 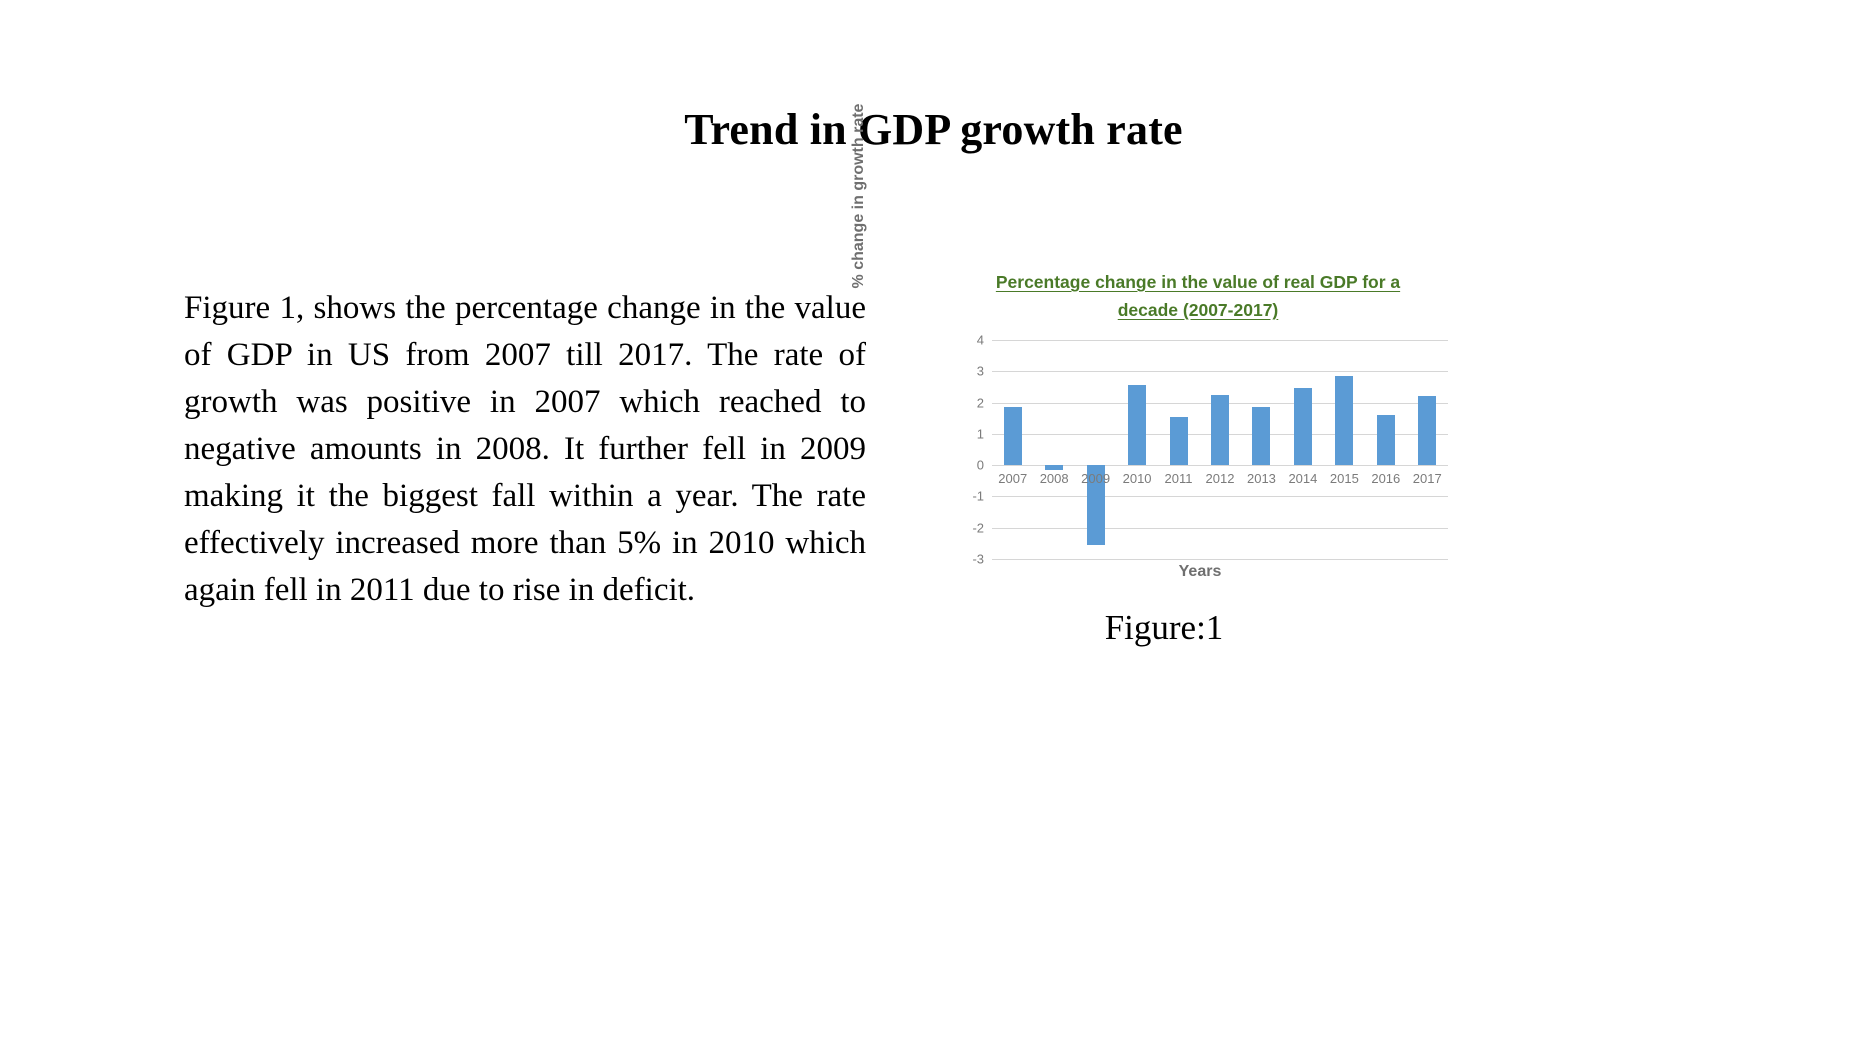 What do you see at coordinates (1096, 479) in the screenshot?
I see `x-tick-label: 2009` at bounding box center [1096, 479].